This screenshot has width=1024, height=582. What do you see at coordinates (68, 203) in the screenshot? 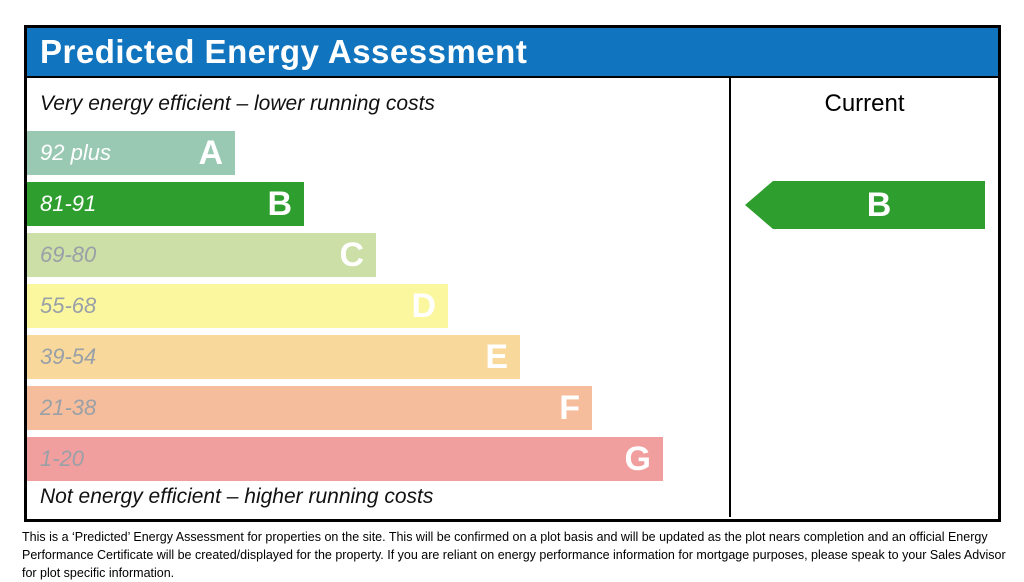
I see `band-range-label: 81-91` at bounding box center [68, 203].